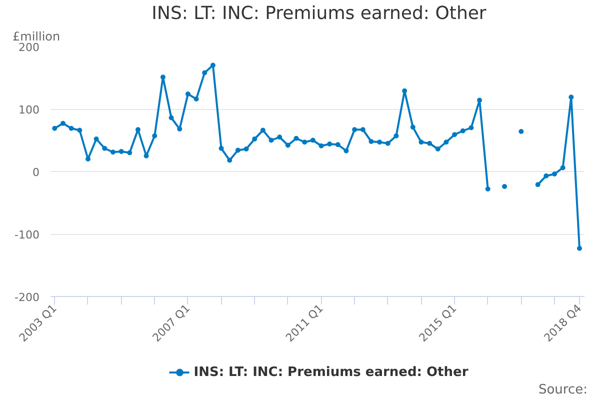 The image size is (600, 400). What do you see at coordinates (29, 110) in the screenshot?
I see `y-tick-label: 100` at bounding box center [29, 110].